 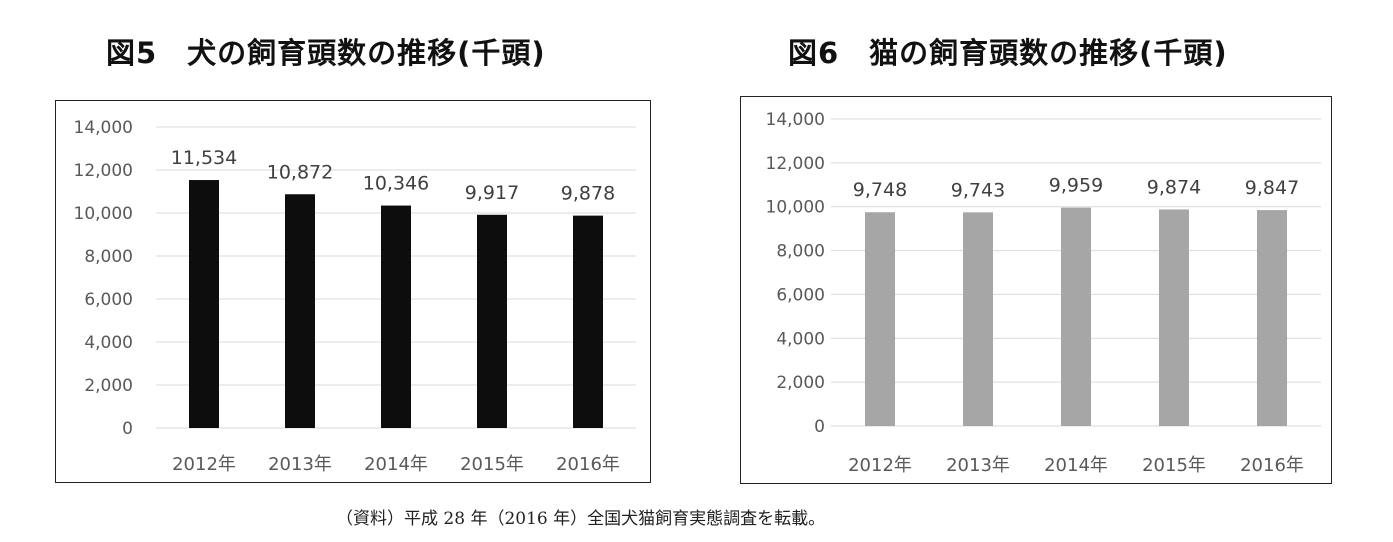 What do you see at coordinates (204, 158) in the screenshot?
I see `data-label: 11,534` at bounding box center [204, 158].